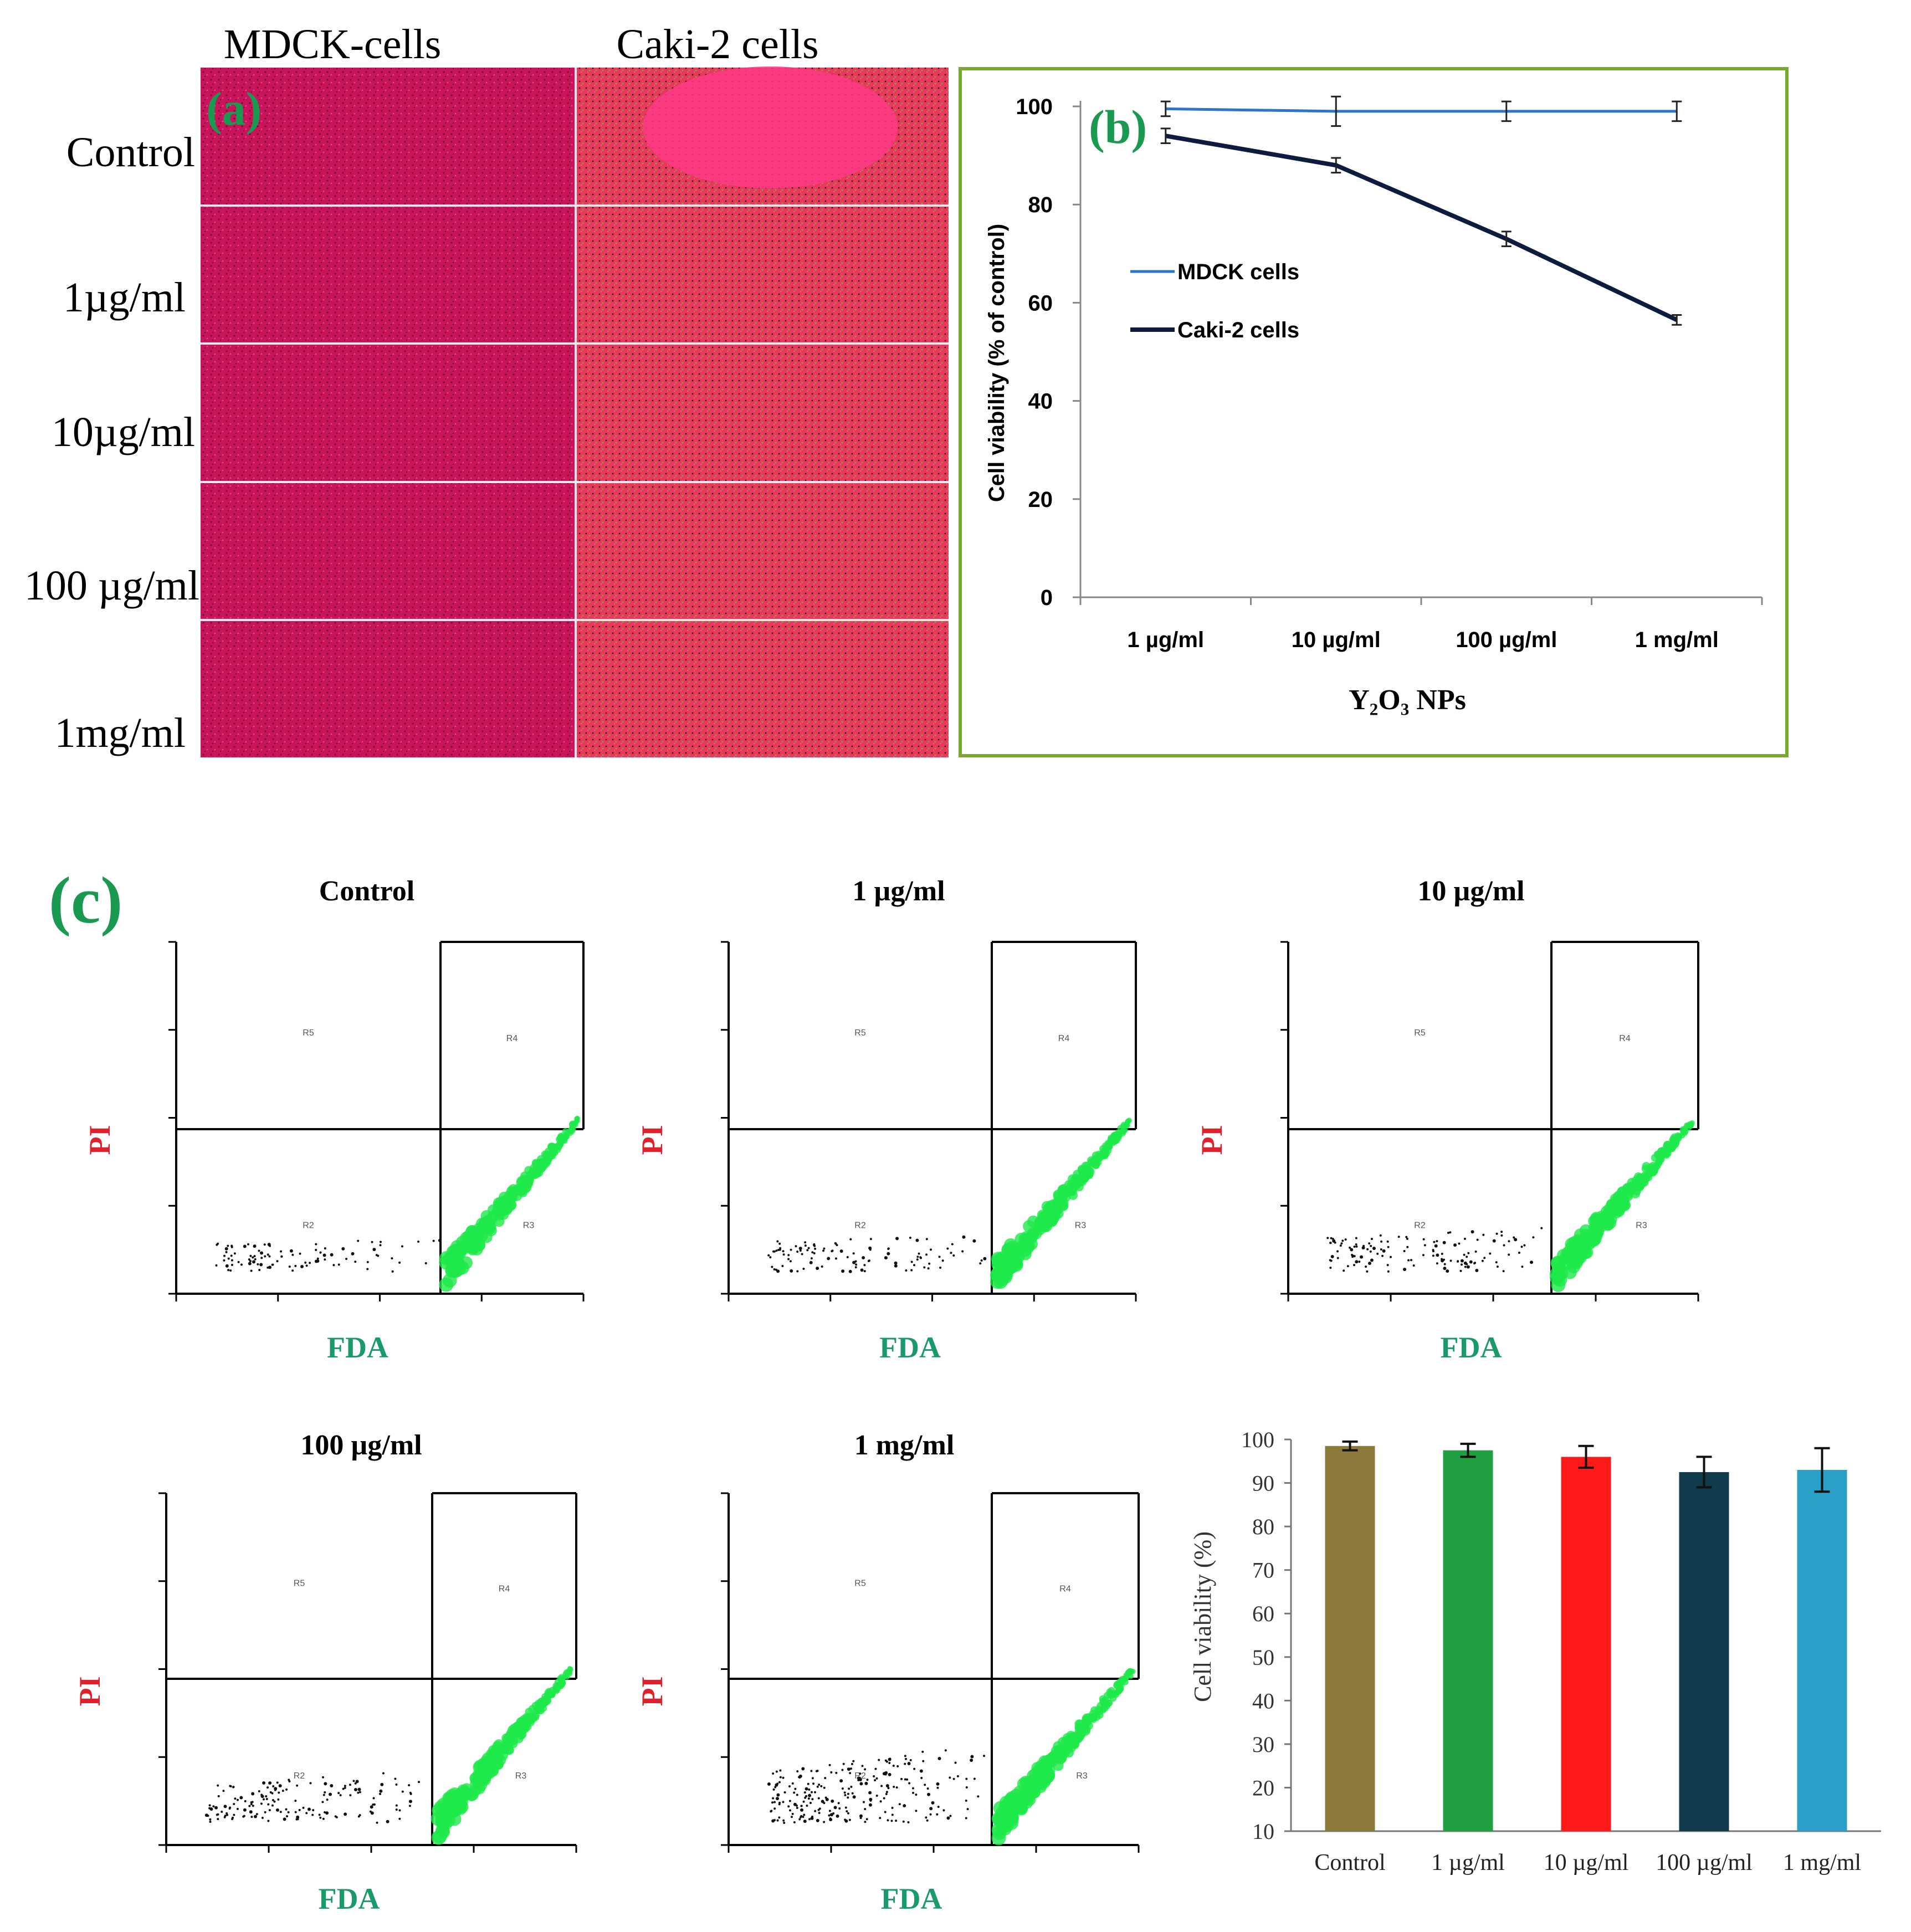 The height and width of the screenshot is (1932, 1911). I want to click on panel-c-x-tick-label: 10 µg/ml, so click(1586, 1862).